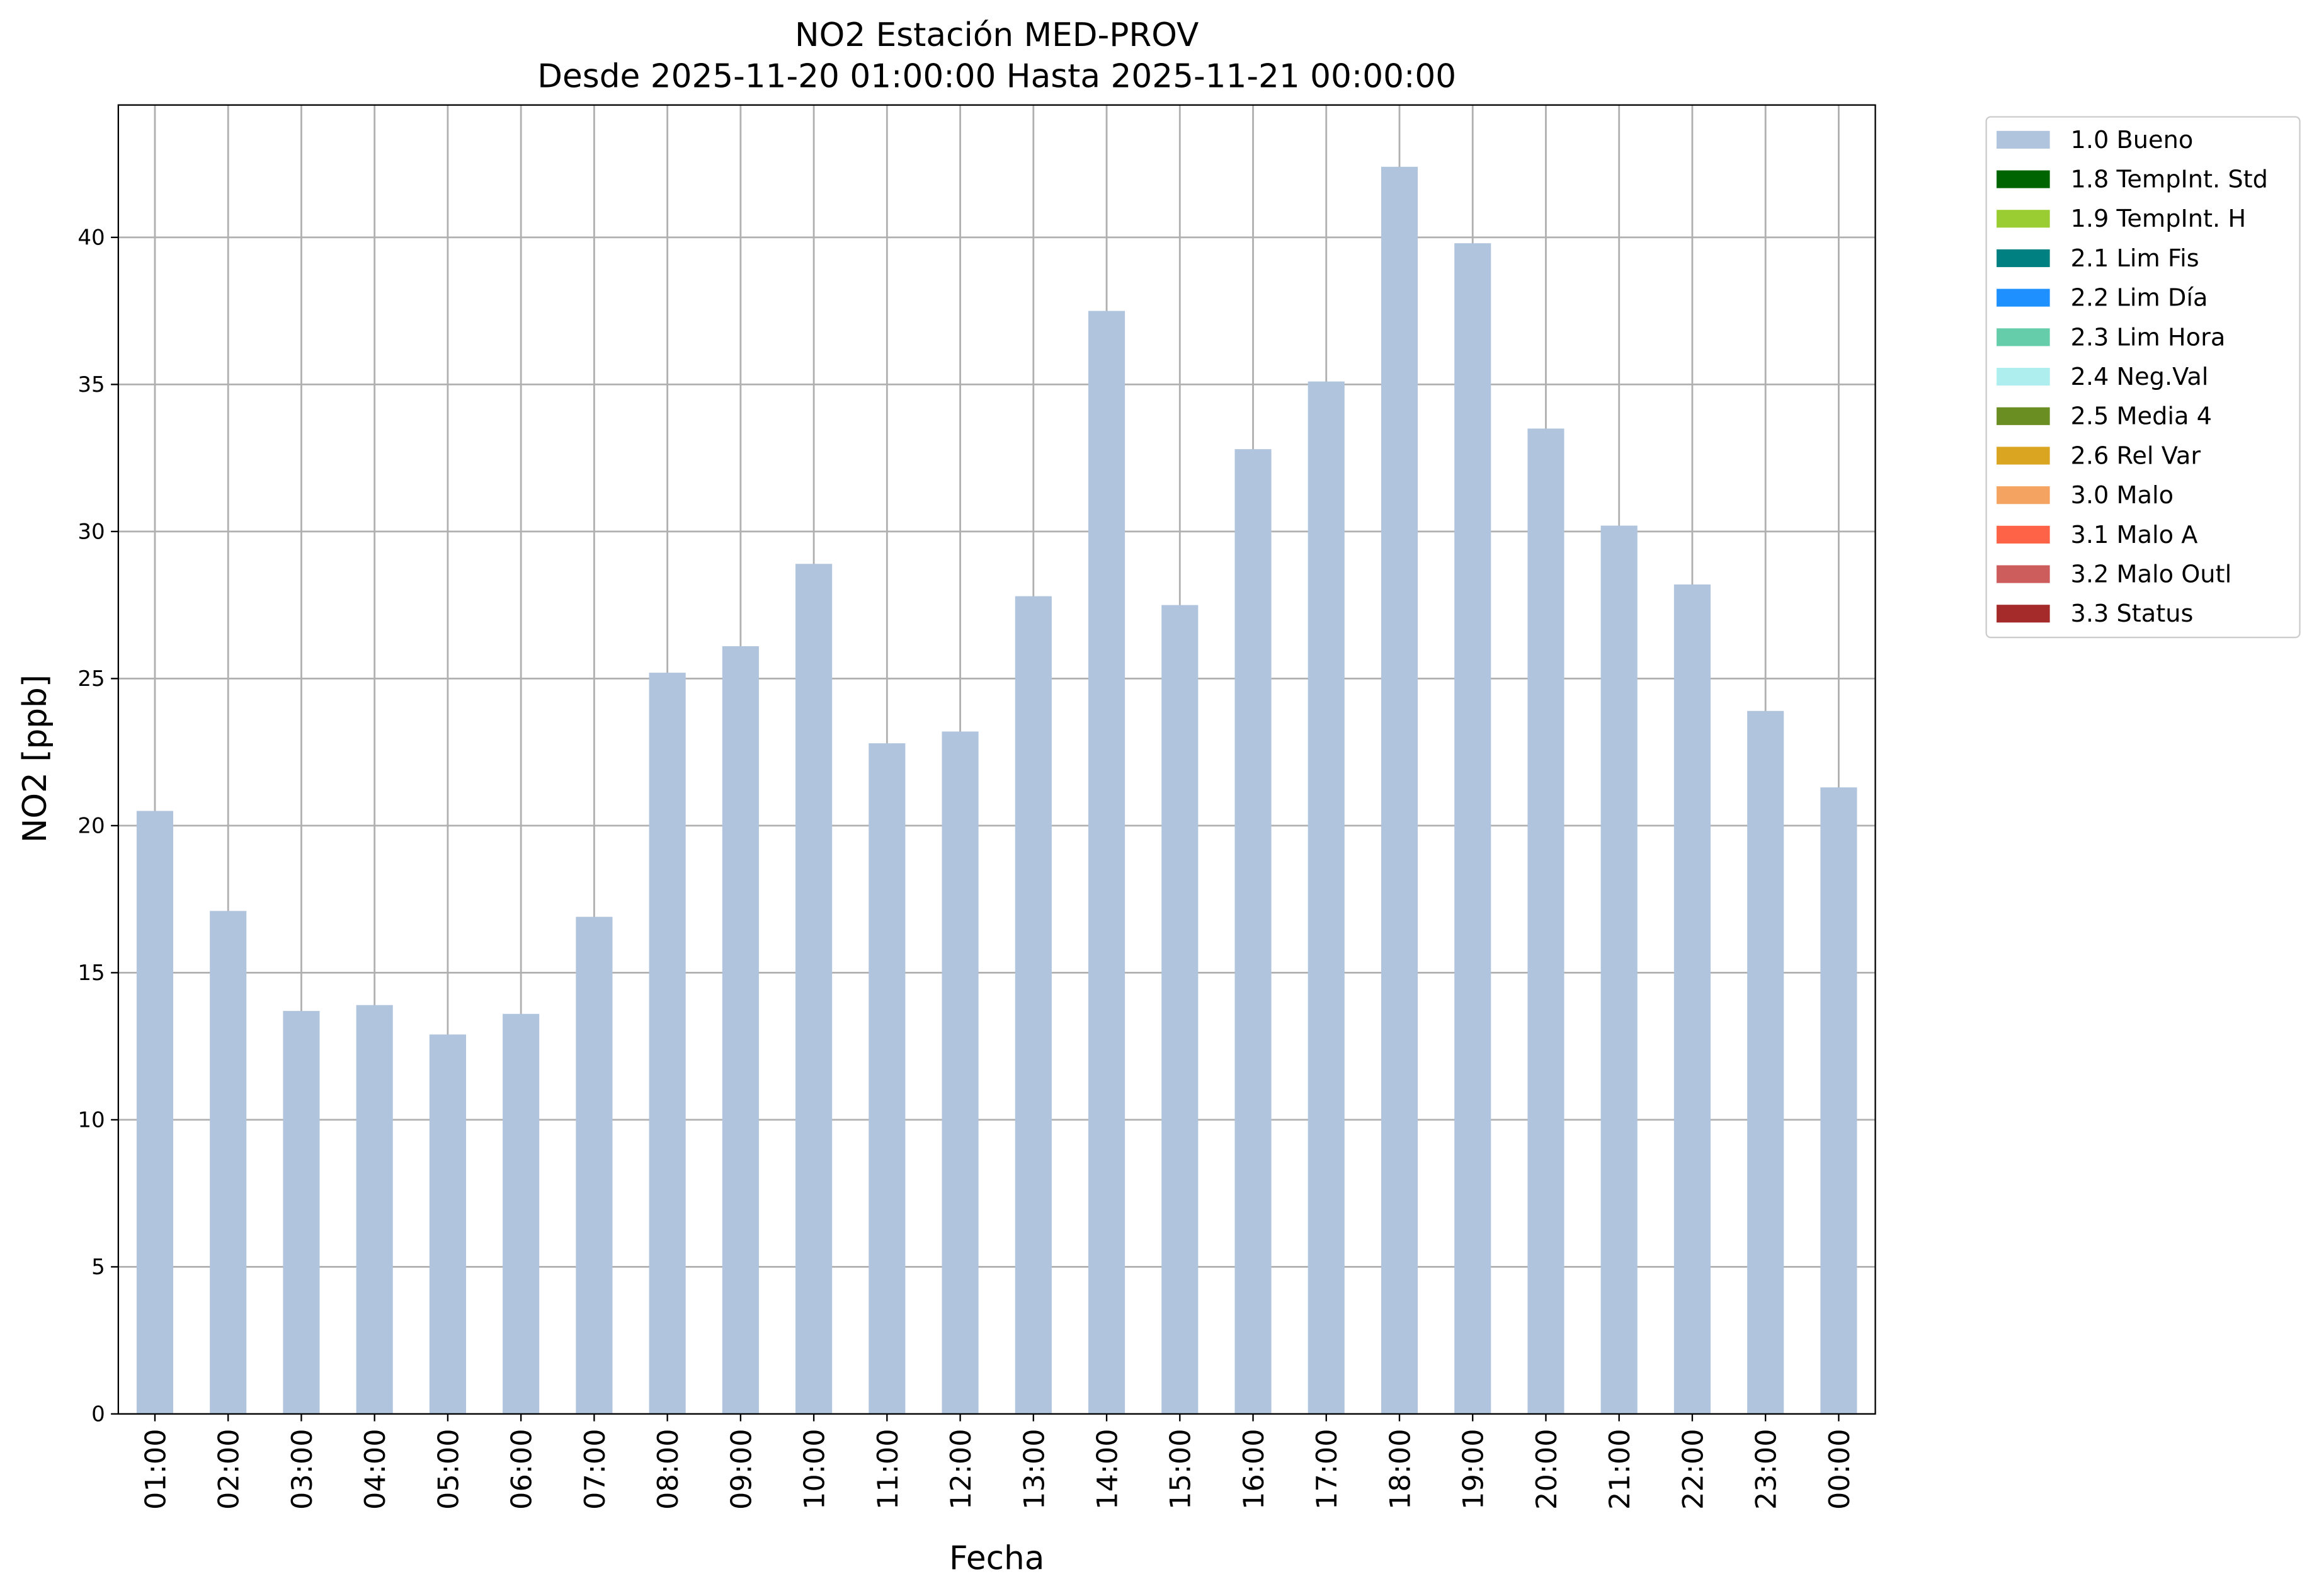 This screenshot has height=1596, width=2319. Describe the element at coordinates (997, 35) in the screenshot. I see `chart-title: NO2 Estación MED-PROV` at that location.